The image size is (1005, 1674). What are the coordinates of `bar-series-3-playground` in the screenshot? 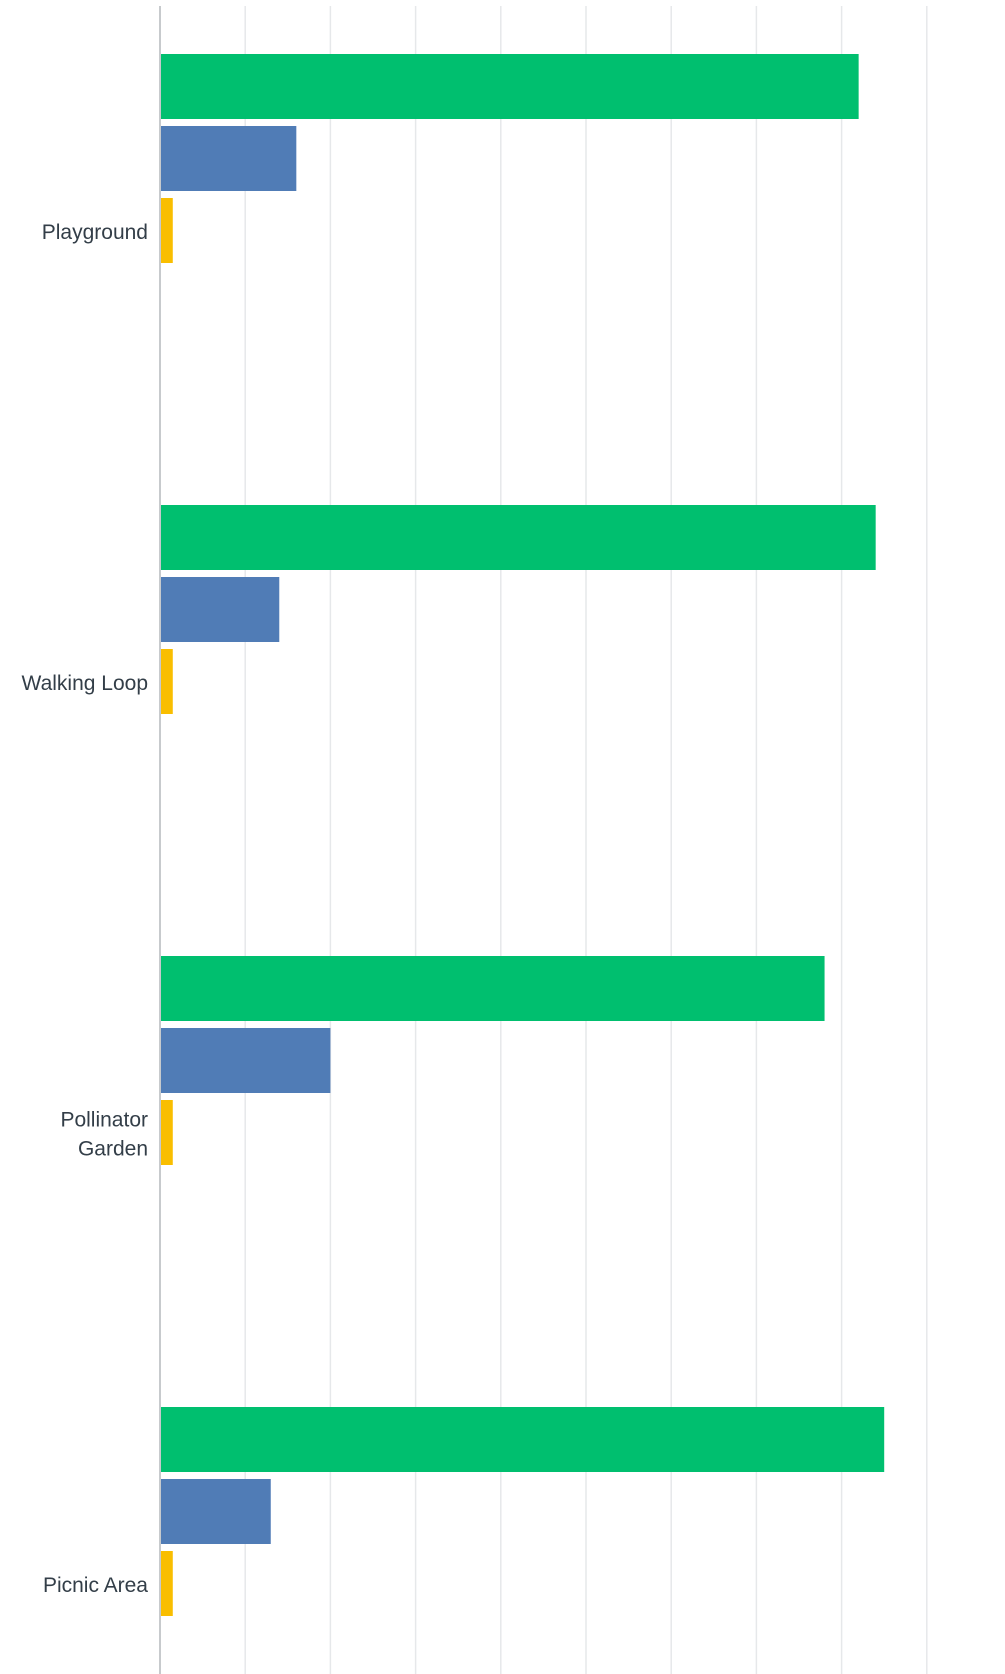 It's located at (166, 230).